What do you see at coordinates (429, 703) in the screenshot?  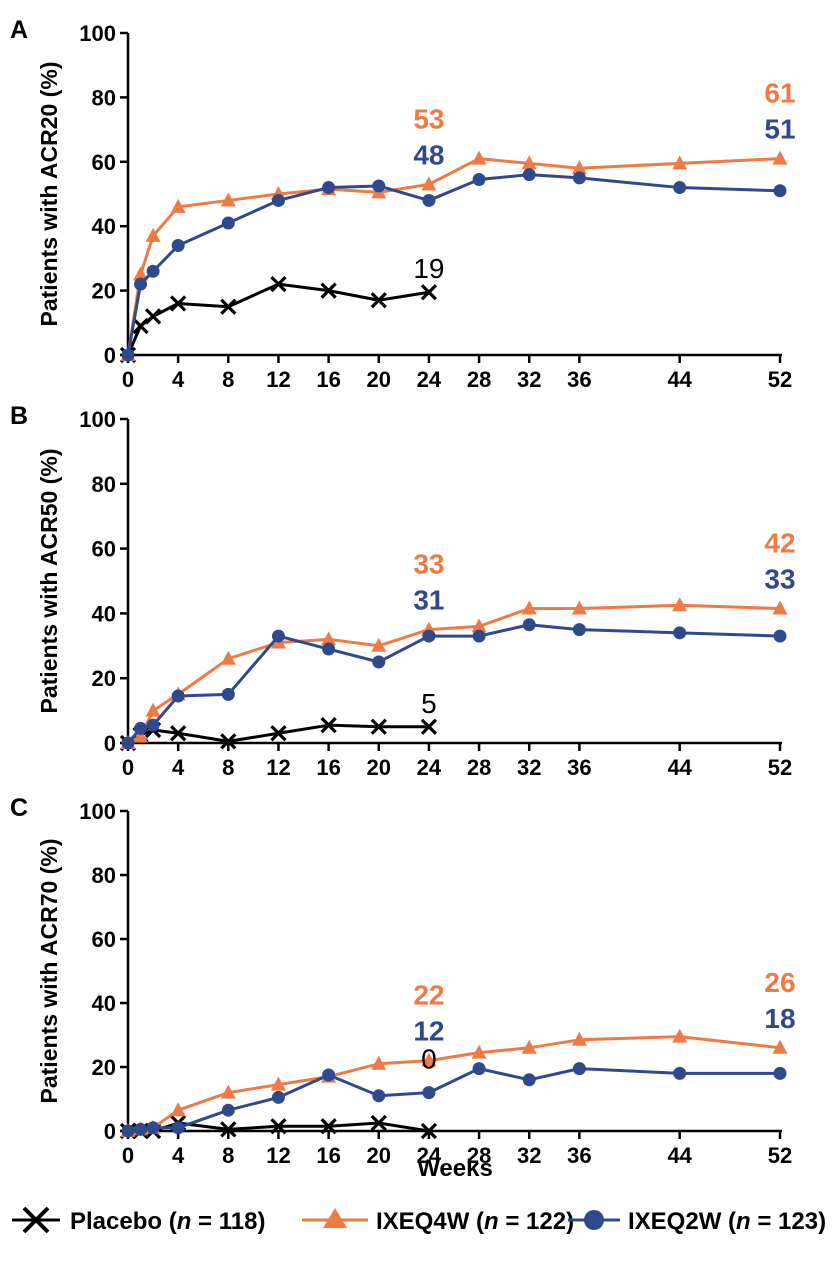 I see `data-label-placebo: 5` at bounding box center [429, 703].